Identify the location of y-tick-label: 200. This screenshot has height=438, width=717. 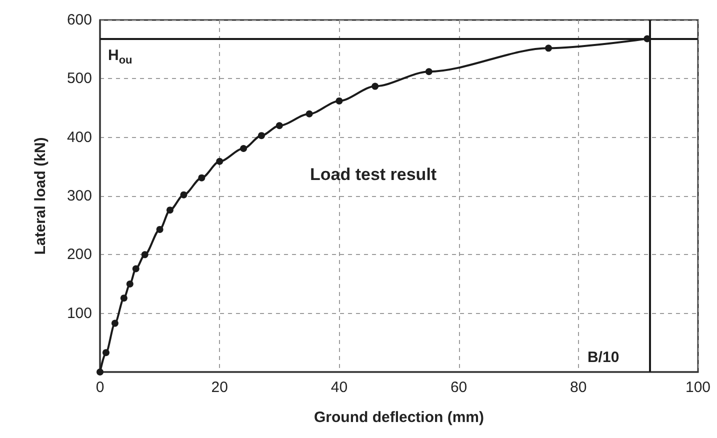
(79, 255).